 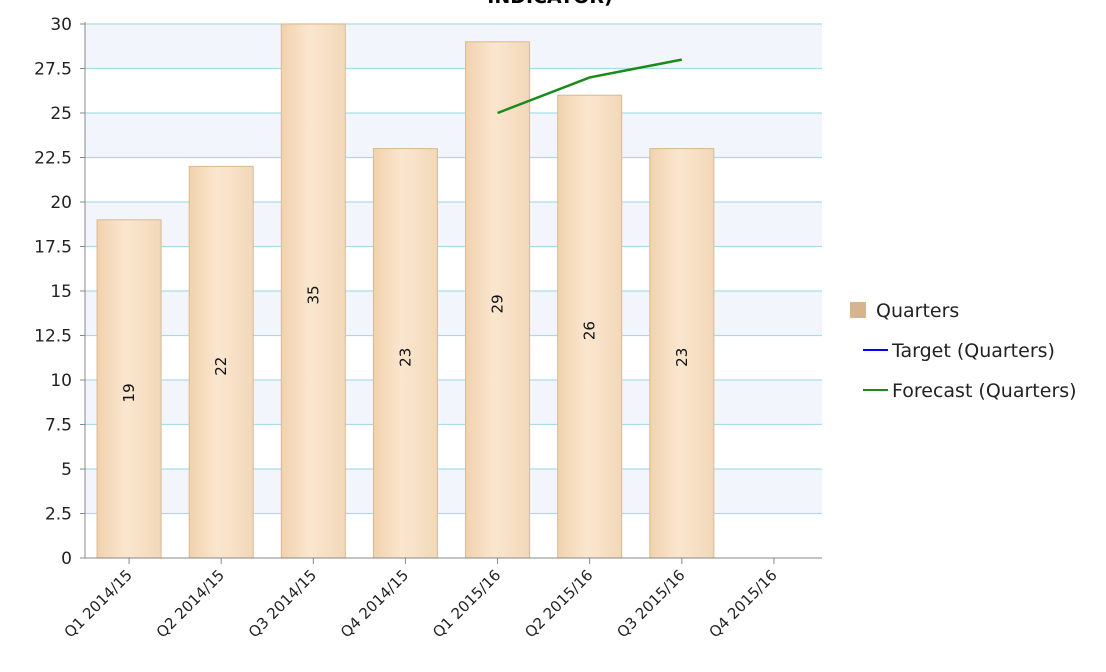 I want to click on legend-label: Quarters, so click(x=917, y=311).